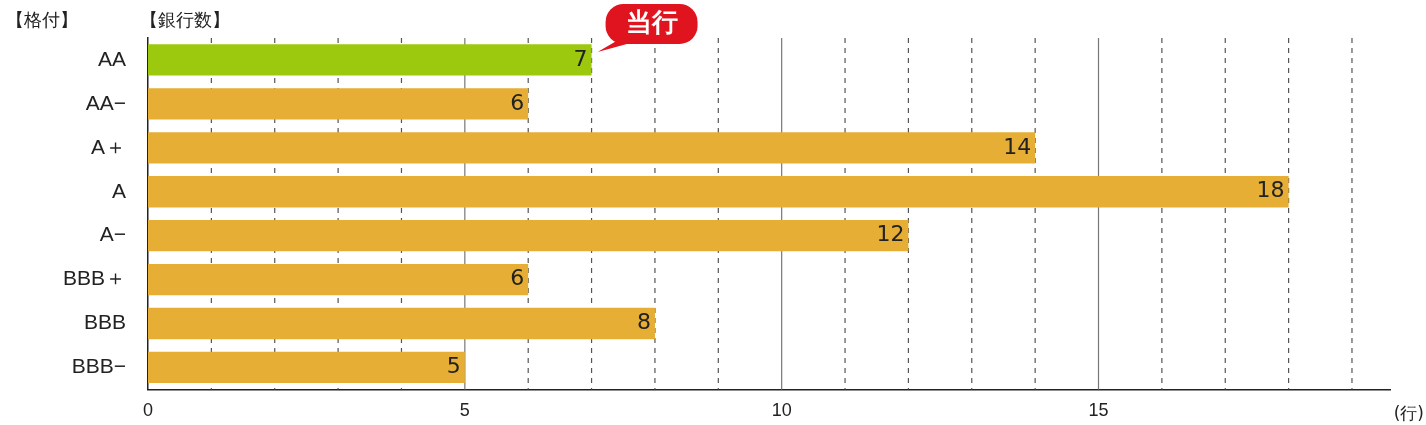  What do you see at coordinates (98, 366) in the screenshot?
I see `y-tick-label: BBB−` at bounding box center [98, 366].